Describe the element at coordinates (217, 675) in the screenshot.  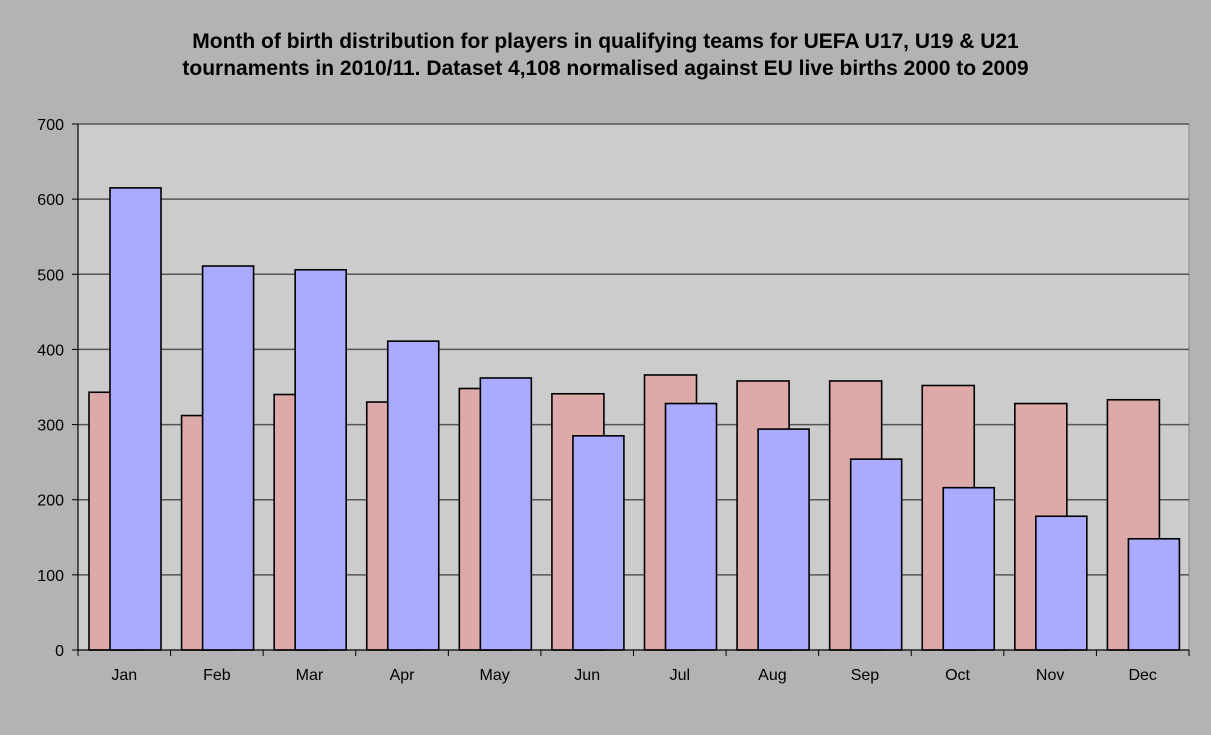
I see `x-tick-label: Feb` at that location.